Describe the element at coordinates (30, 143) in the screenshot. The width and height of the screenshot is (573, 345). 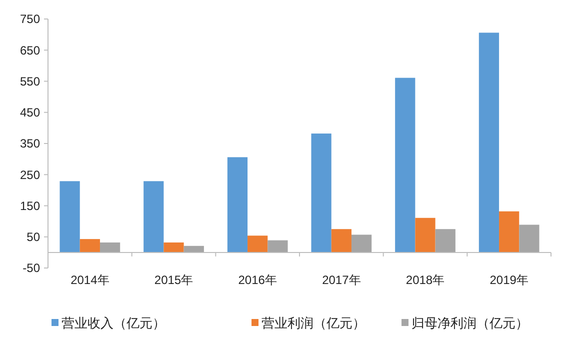
I see `y-tick-label: 350` at that location.